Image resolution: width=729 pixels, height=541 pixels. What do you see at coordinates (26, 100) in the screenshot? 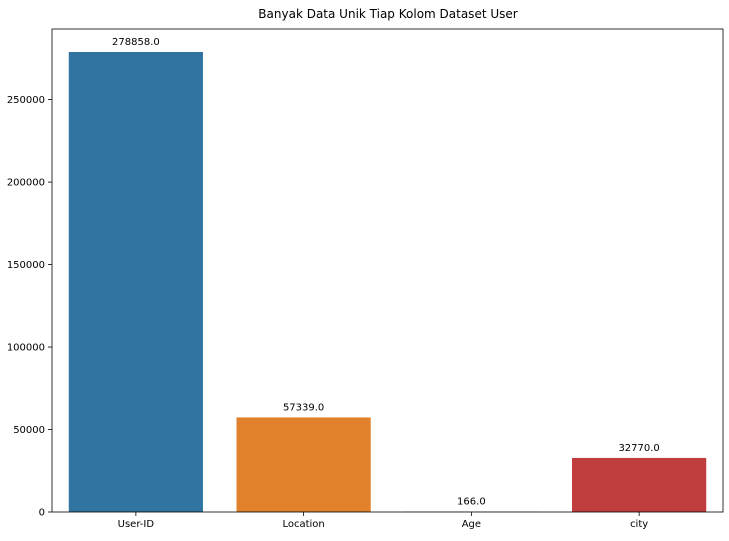
I see `y-tick-label-250000: 250000` at bounding box center [26, 100].